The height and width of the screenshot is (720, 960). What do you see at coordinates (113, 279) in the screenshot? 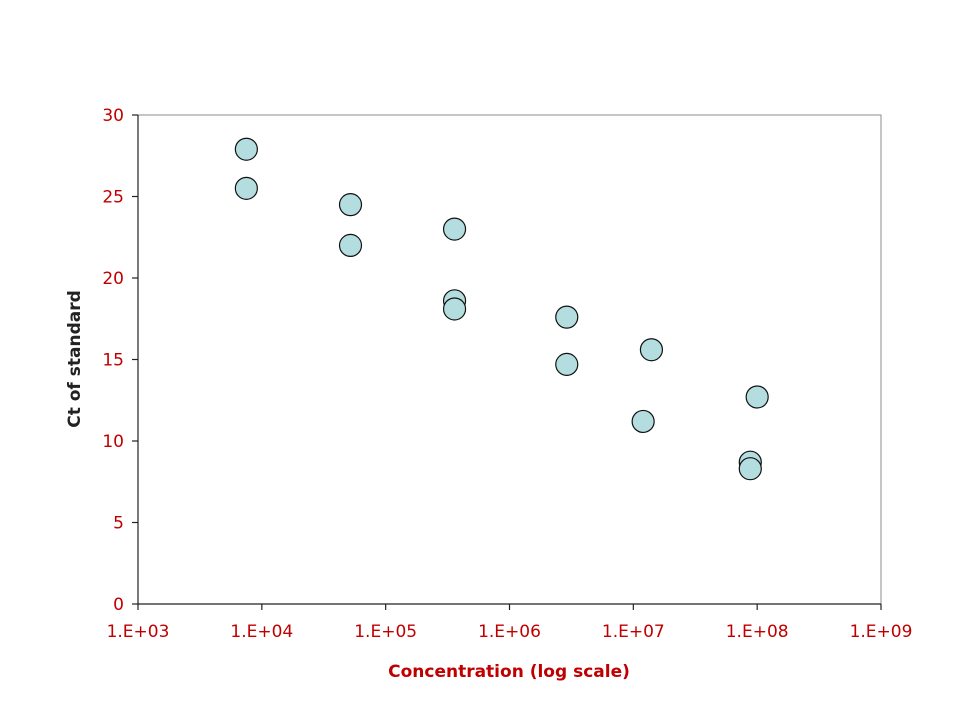
I see `y-tick-label: 20` at bounding box center [113, 279].